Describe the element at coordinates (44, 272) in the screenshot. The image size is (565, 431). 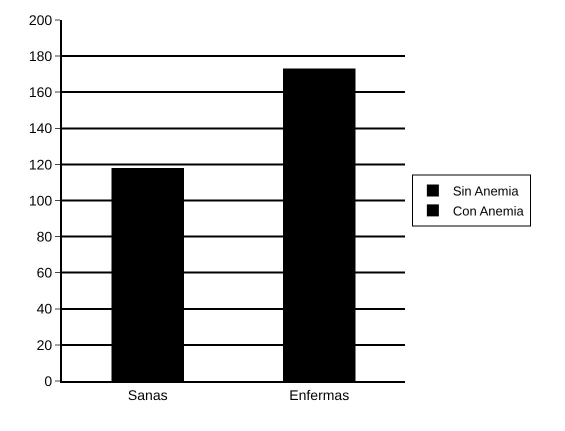
I see `y-tick-label: 60` at that location.